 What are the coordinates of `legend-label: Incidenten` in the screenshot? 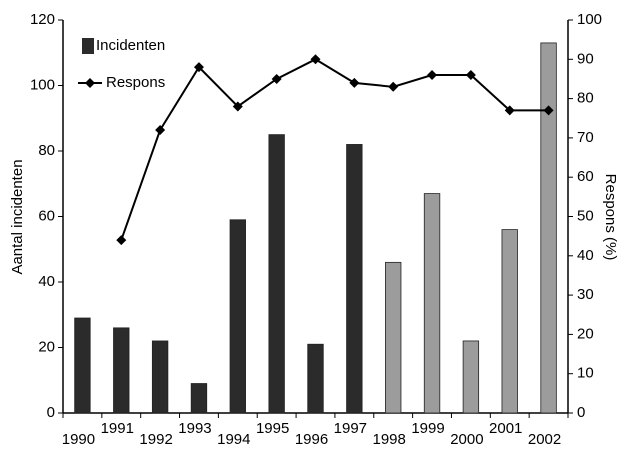 It's located at (130, 45).